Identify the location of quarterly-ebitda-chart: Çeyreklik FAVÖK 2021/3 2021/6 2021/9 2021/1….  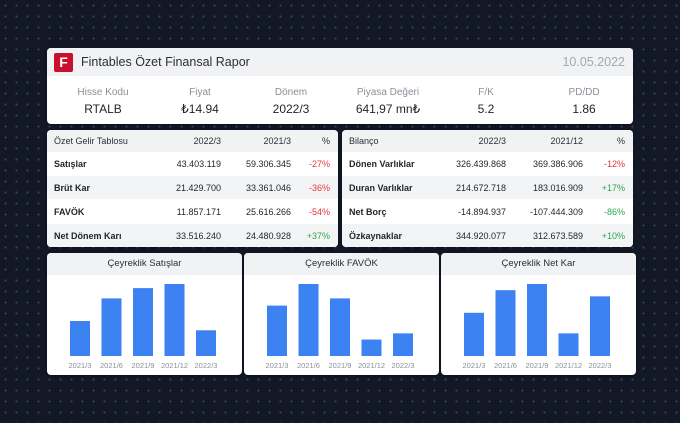
(341, 314).